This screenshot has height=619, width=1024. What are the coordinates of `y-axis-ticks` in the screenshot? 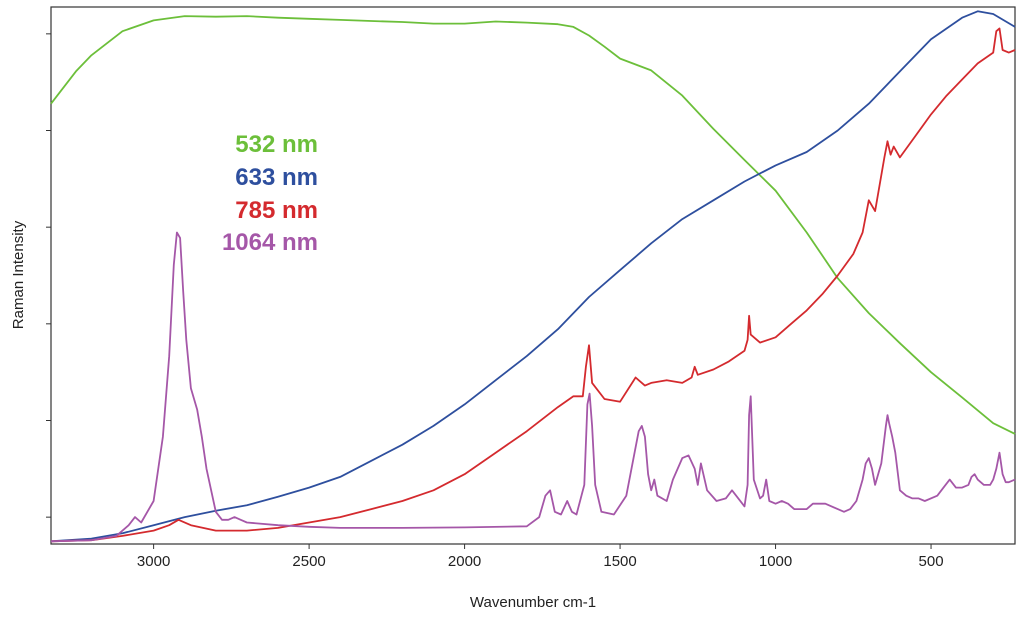 It's located at (48, 275).